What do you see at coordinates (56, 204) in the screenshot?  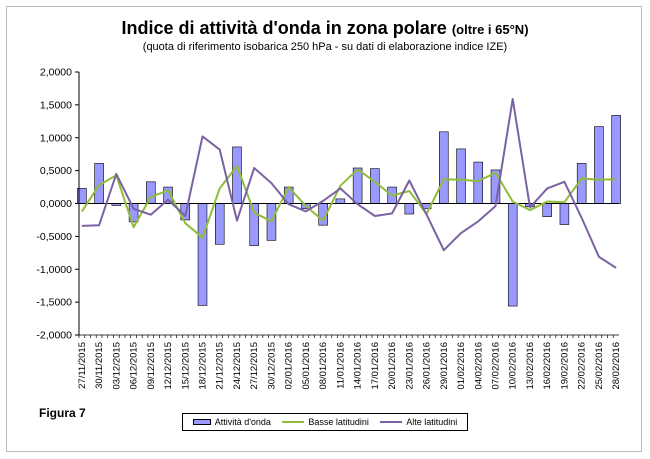 I see `y-tick-label-4: 0,0000` at bounding box center [56, 204].